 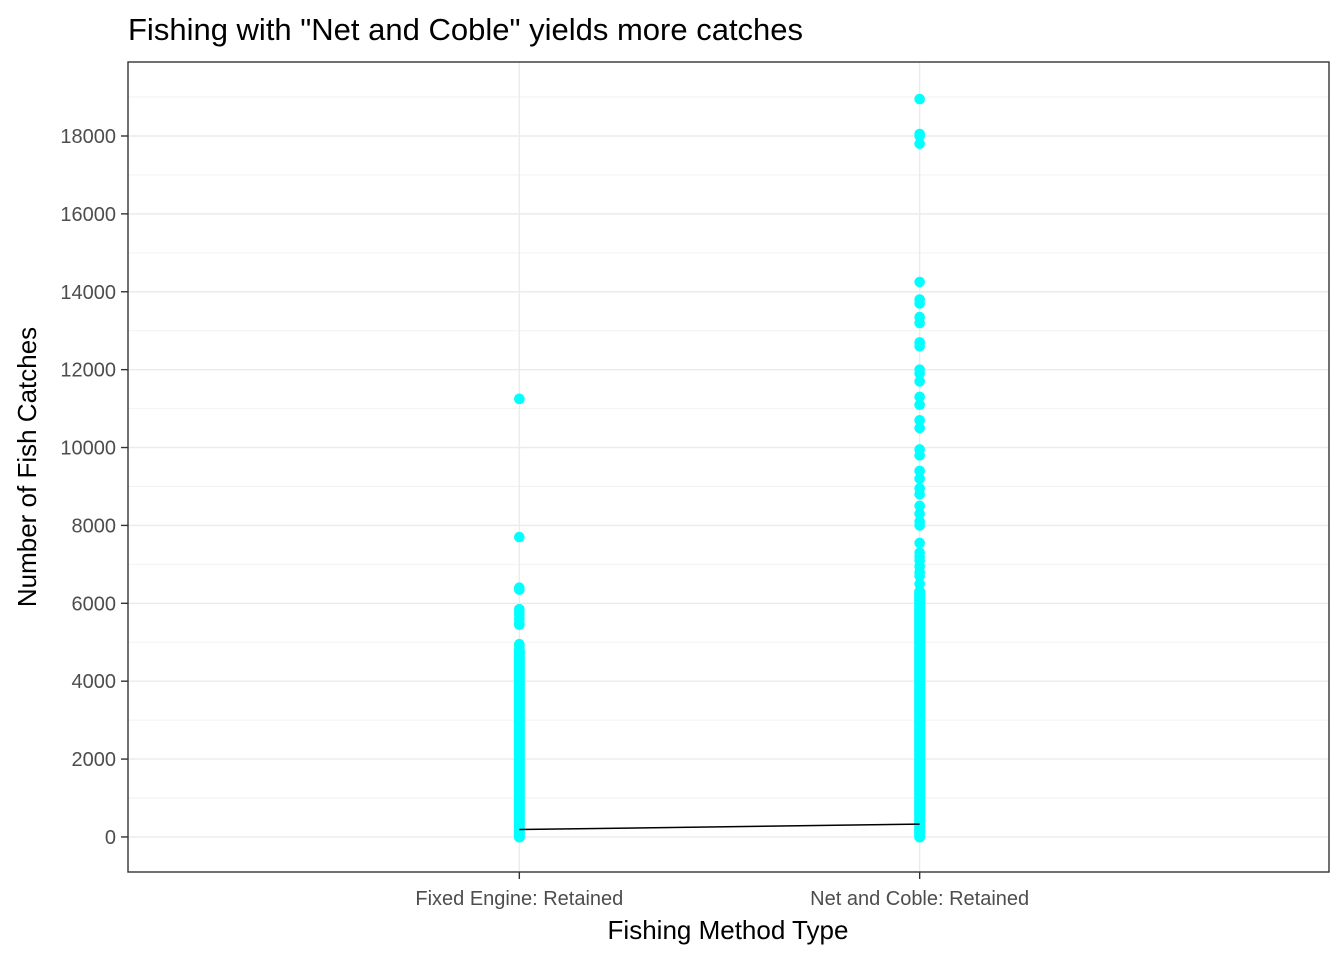 I want to click on trend-line, so click(x=719, y=827).